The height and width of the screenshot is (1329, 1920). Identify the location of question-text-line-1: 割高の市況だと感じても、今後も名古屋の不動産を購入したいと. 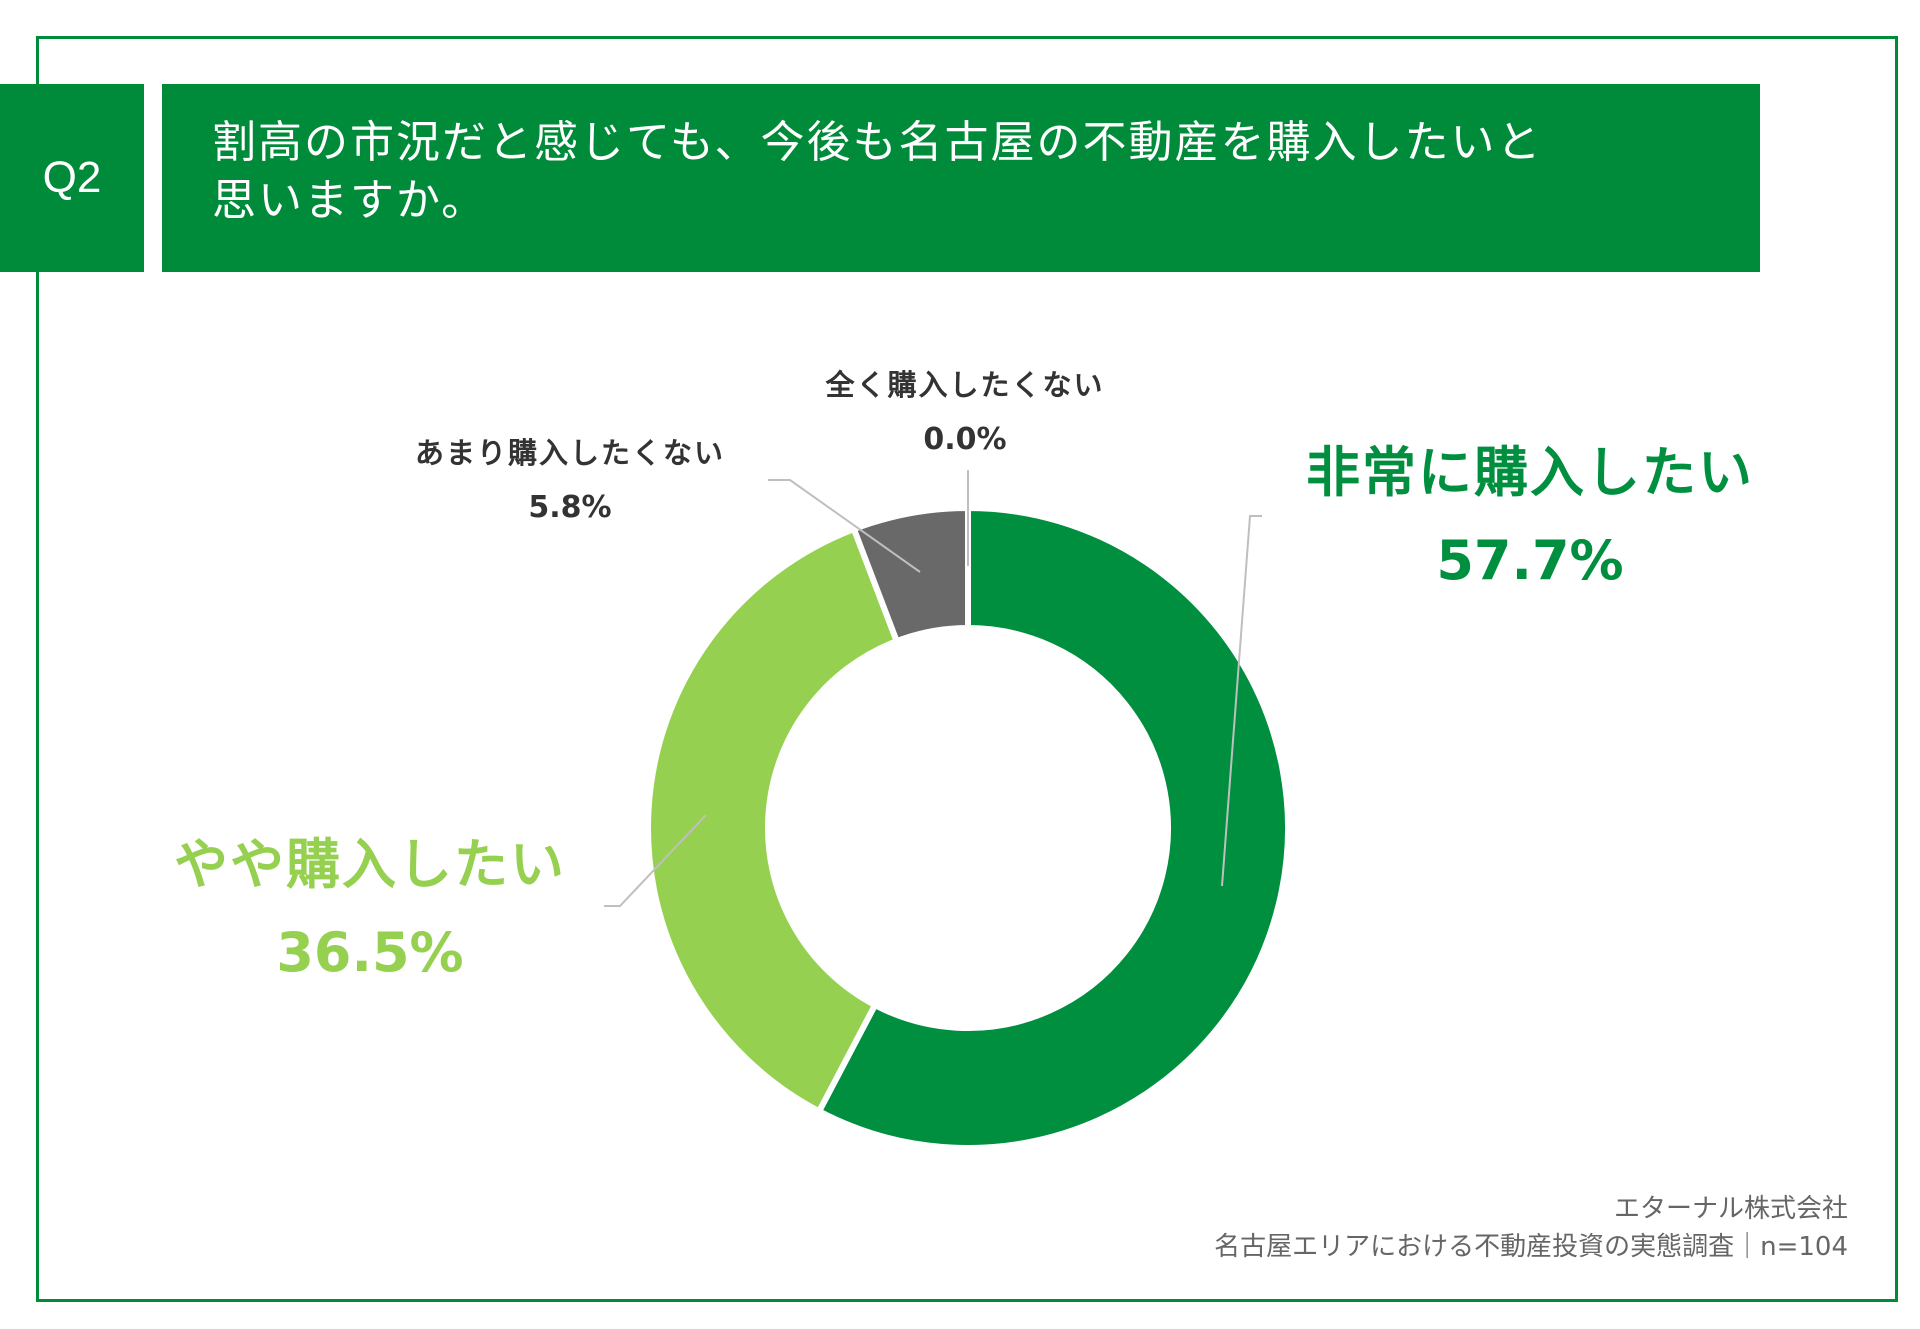
(877, 142).